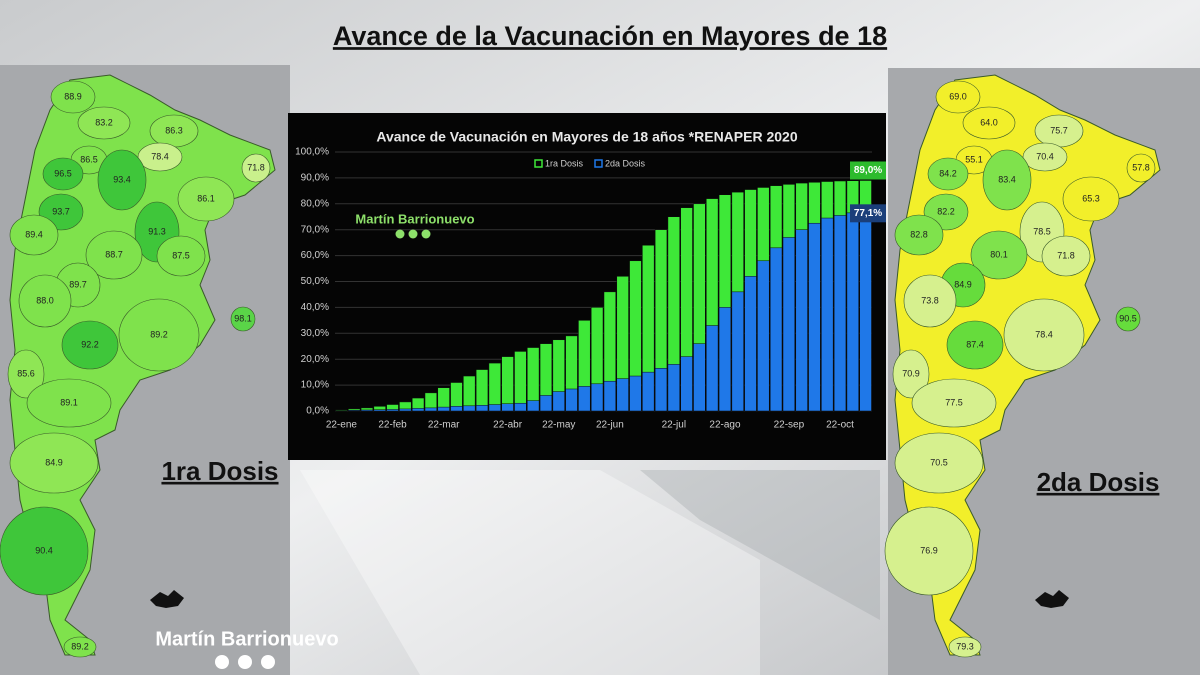 The image size is (1200, 680). I want to click on x-tick-label: 22-sep, so click(789, 425).